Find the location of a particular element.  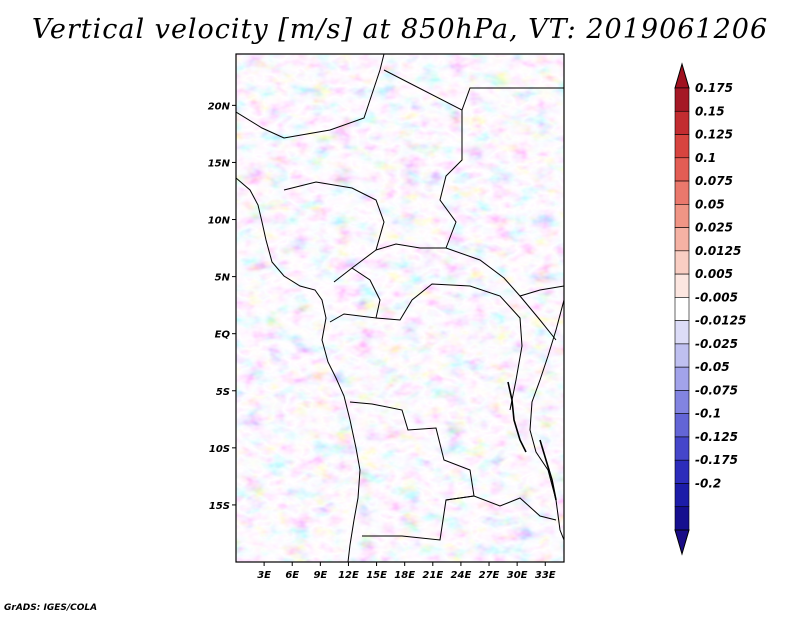

colorbar-label: 0.05 is located at coordinates (710, 204).